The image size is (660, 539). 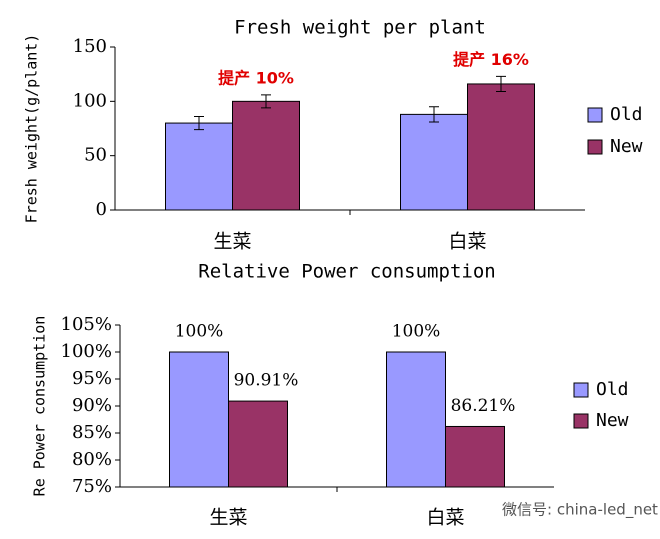 I want to click on y-axis-label: Re Power consumption, so click(x=40, y=406).